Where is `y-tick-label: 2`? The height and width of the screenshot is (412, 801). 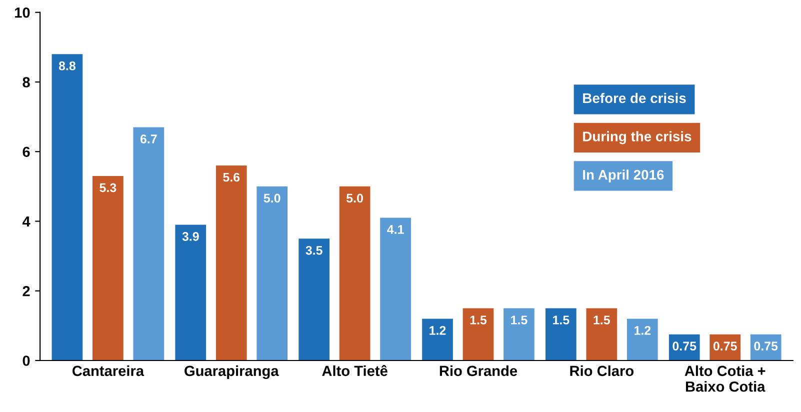
y-tick-label: 2 is located at coordinates (26, 291).